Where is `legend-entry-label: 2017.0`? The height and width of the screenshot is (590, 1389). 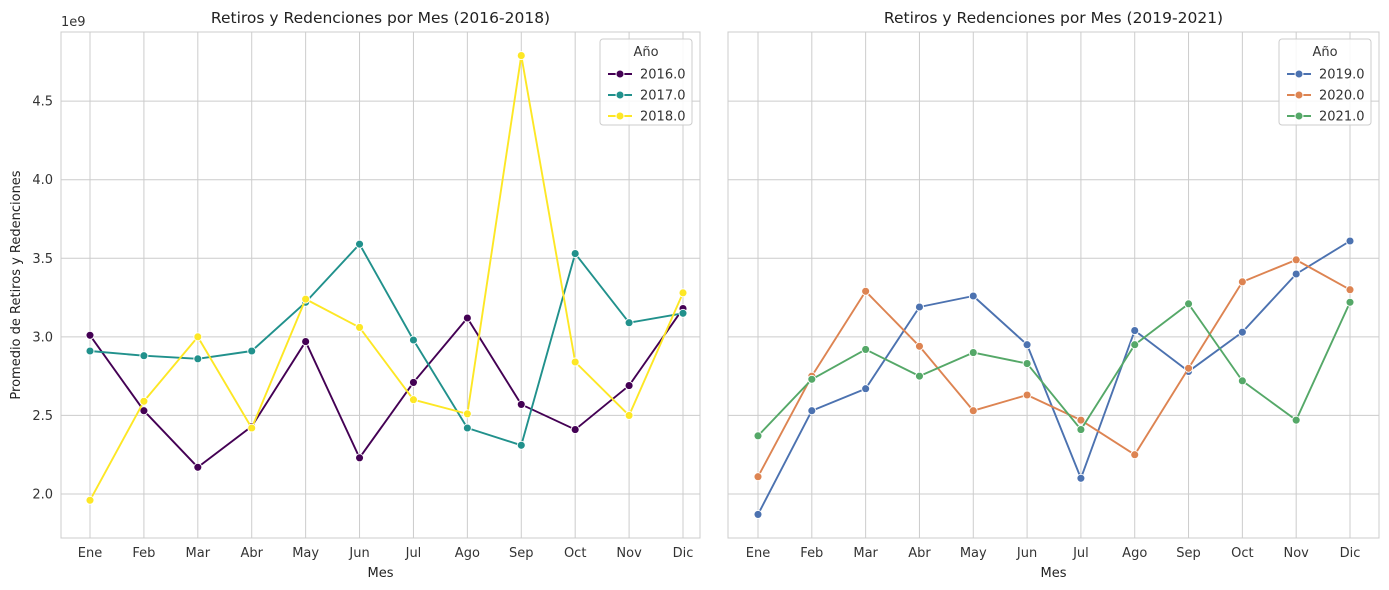
legend-entry-label: 2017.0 is located at coordinates (663, 96).